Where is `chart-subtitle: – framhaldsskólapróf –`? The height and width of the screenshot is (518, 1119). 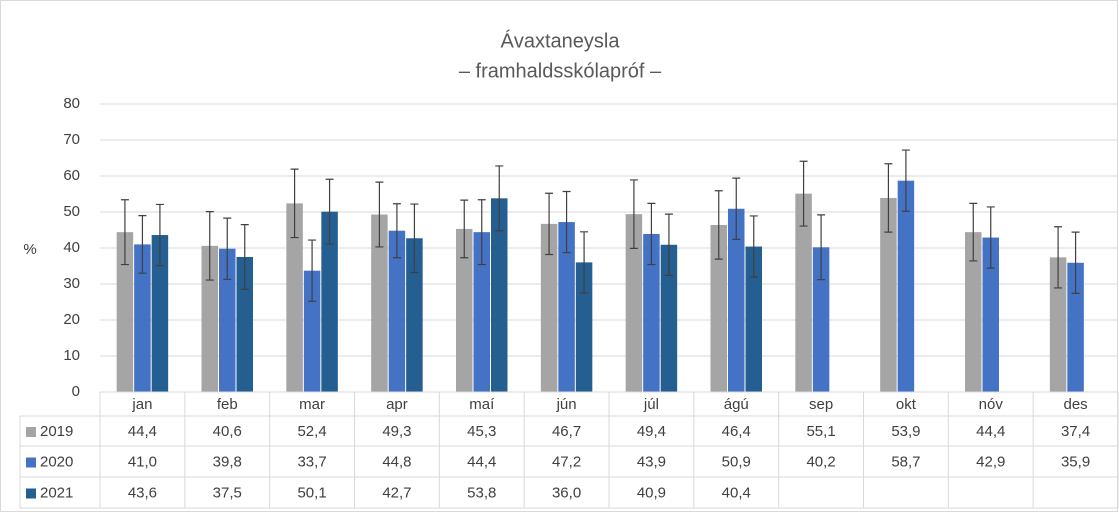
chart-subtitle: – framhaldsskólapróf – is located at coordinates (560, 71).